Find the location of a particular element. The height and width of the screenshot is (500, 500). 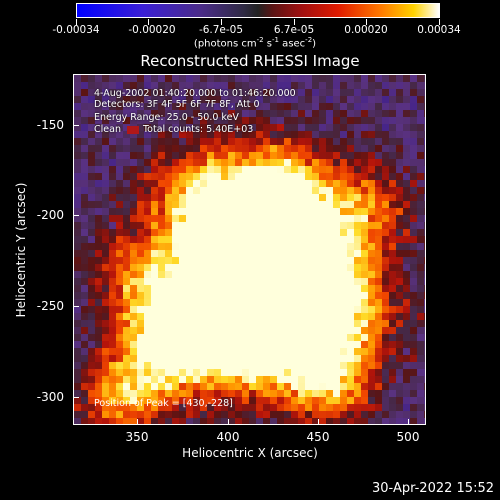

colorbar is located at coordinates (258, 10).